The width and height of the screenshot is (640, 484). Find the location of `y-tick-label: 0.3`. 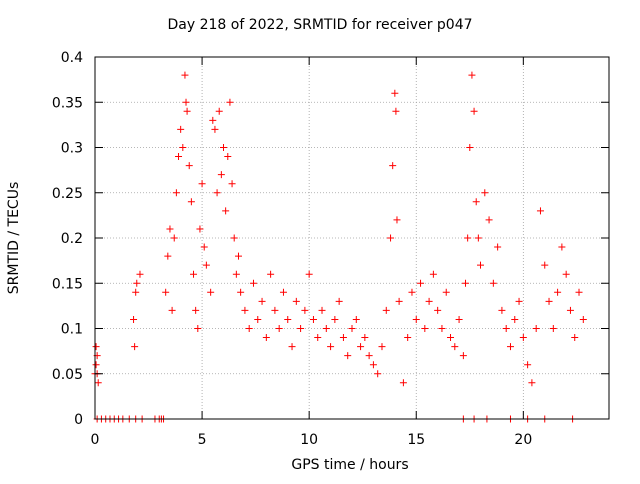

y-tick-label: 0.3 is located at coordinates (72, 149).